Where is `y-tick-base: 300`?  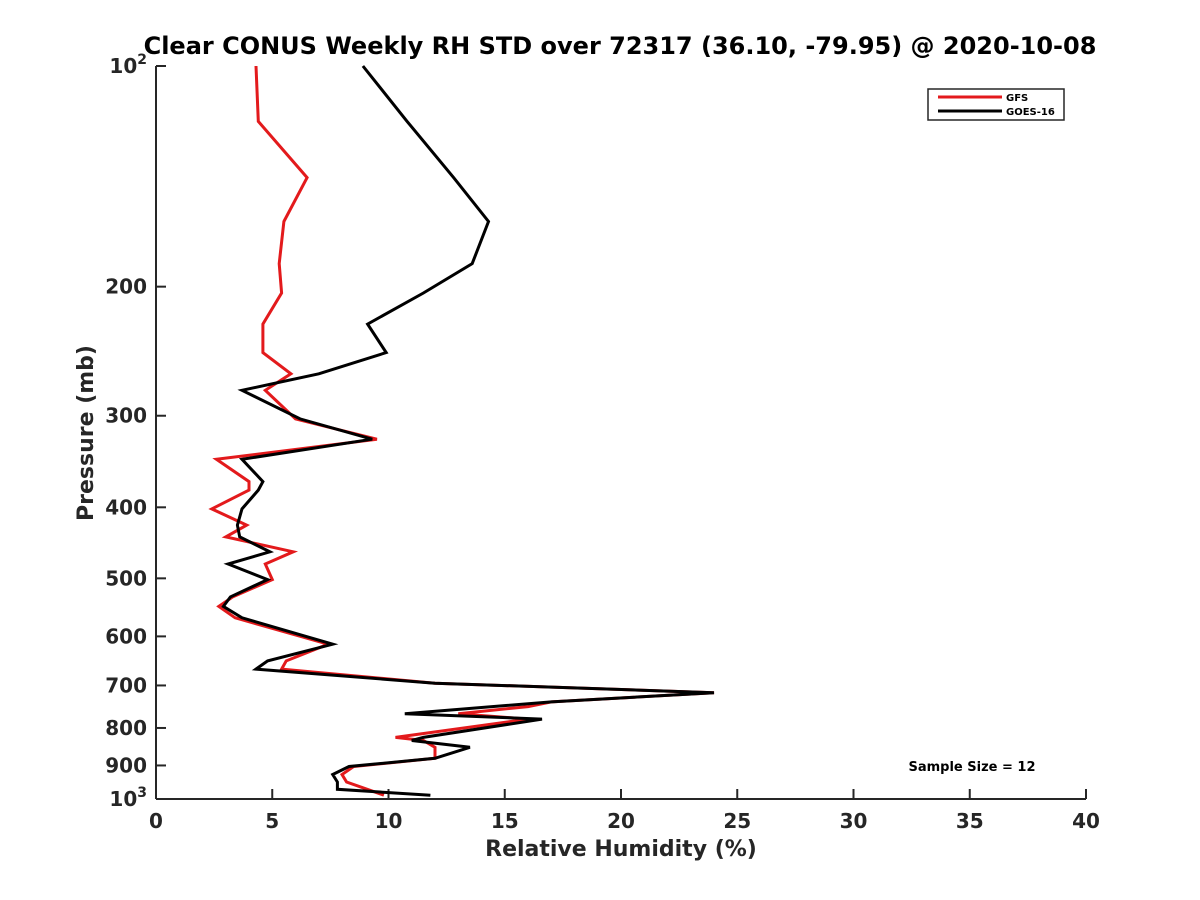
y-tick-base: 300 is located at coordinates (126, 416).